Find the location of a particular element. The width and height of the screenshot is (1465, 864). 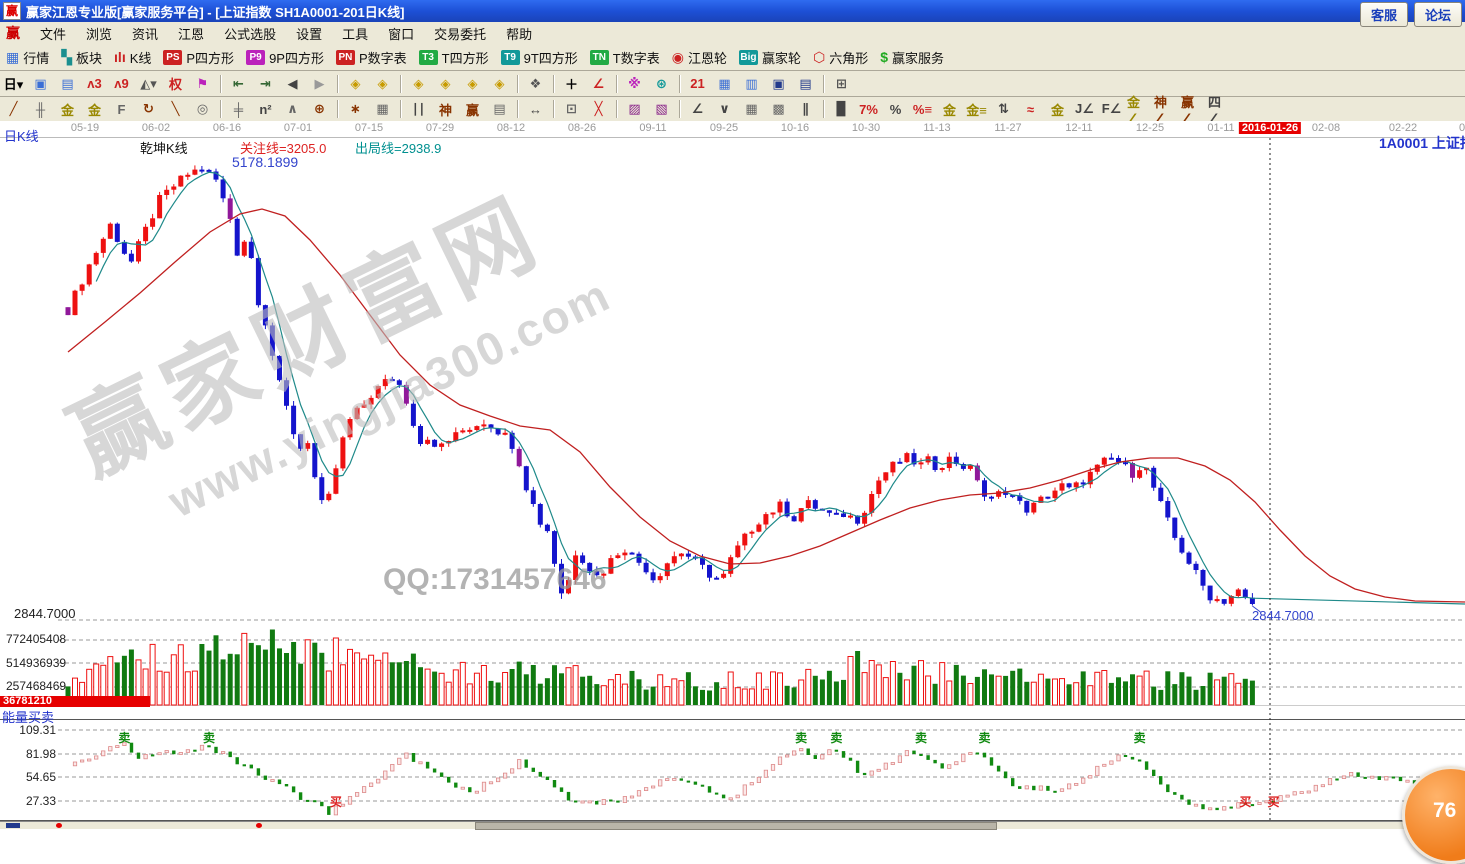

drag-hand-icon: ❖ is located at coordinates (535, 83).